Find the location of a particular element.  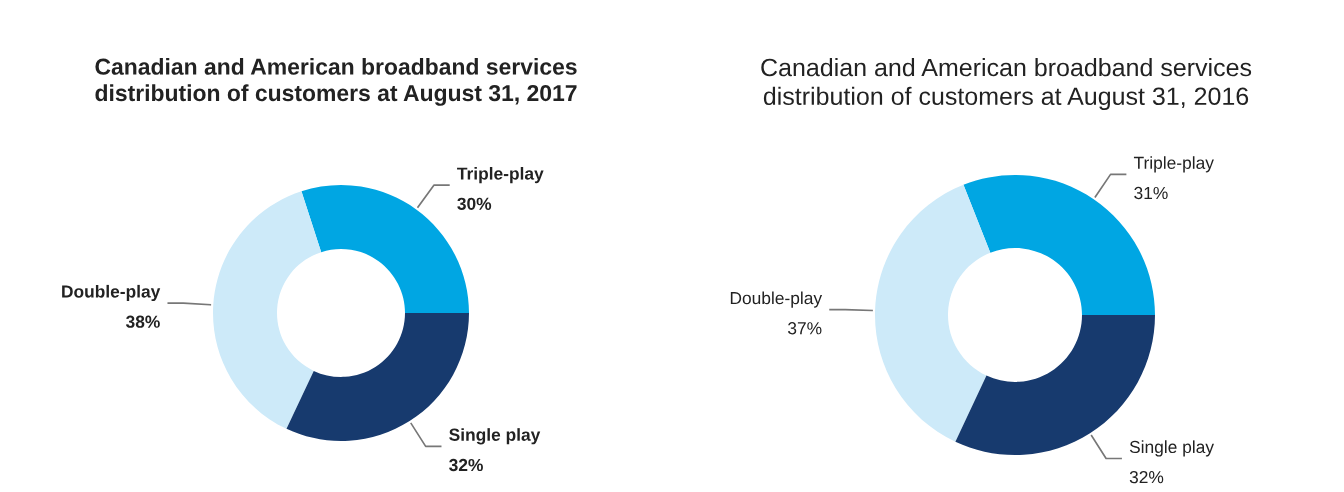

data-label: 31% is located at coordinates (1151, 193).